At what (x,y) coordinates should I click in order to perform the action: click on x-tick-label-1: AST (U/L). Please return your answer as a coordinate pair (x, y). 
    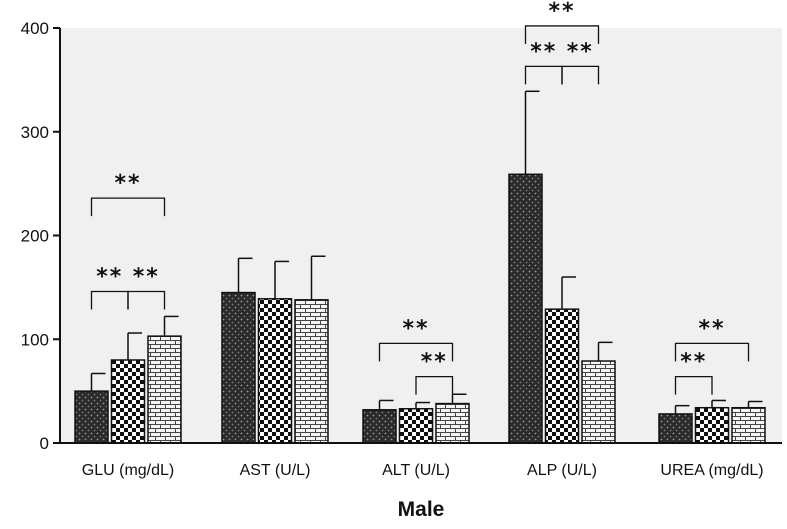
    Looking at the image, I should click on (275, 470).